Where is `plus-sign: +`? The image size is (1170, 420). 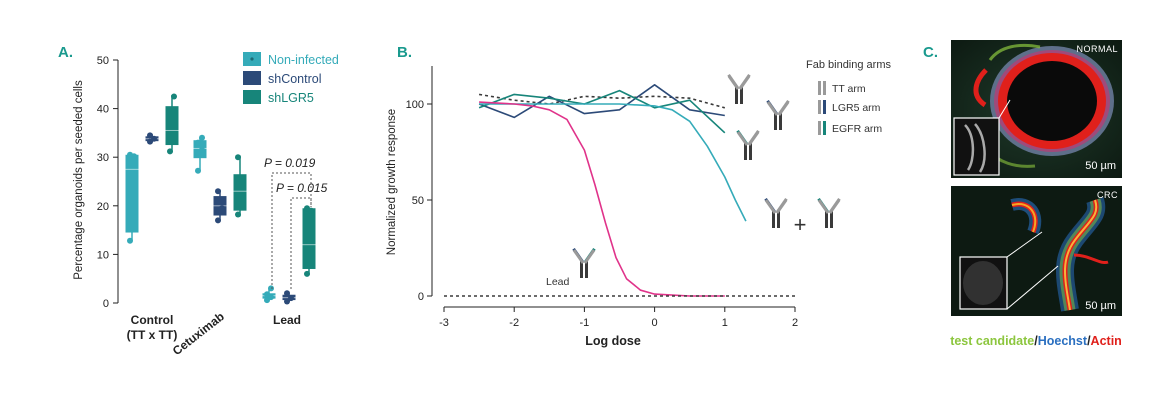
plus-sign: + is located at coordinates (800, 224).